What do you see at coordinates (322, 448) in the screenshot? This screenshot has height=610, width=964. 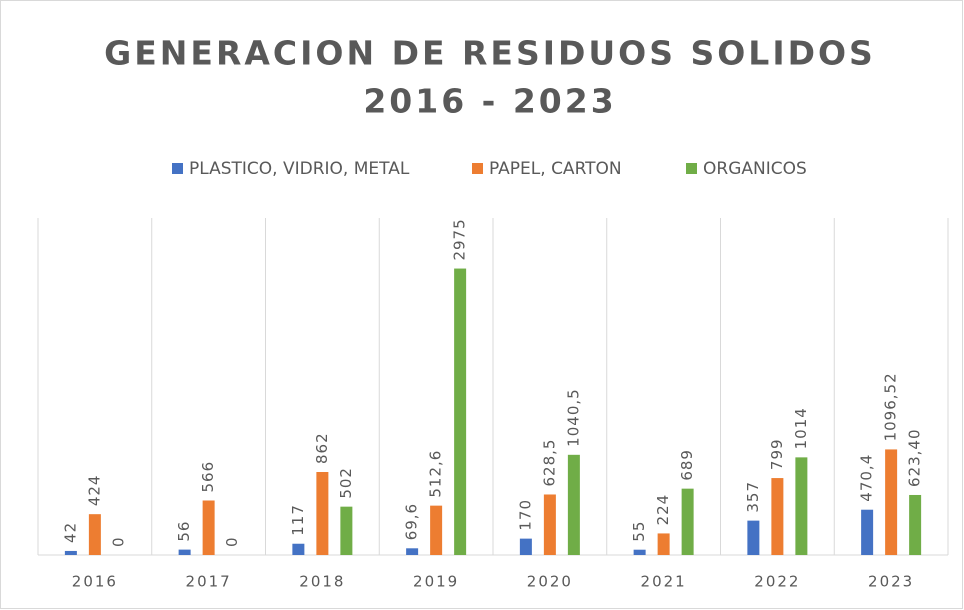 I see `value-label: 862` at bounding box center [322, 448].